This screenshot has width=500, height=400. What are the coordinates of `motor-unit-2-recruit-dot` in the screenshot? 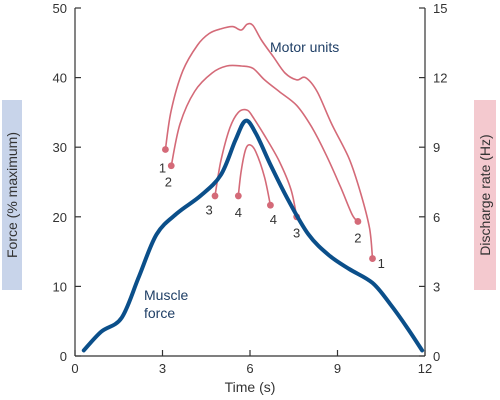 It's located at (171, 166).